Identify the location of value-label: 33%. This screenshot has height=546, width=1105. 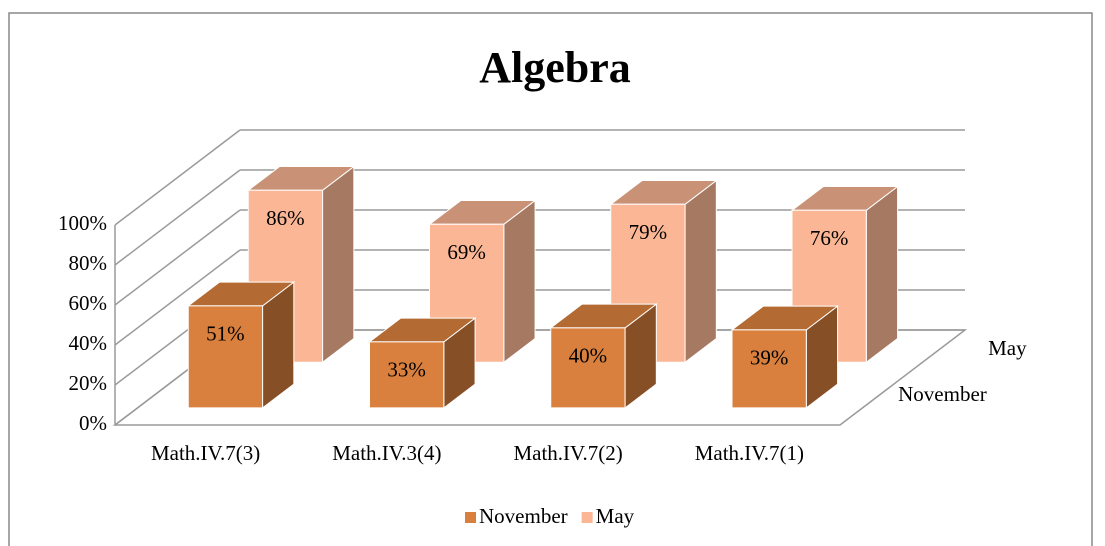
(406, 370).